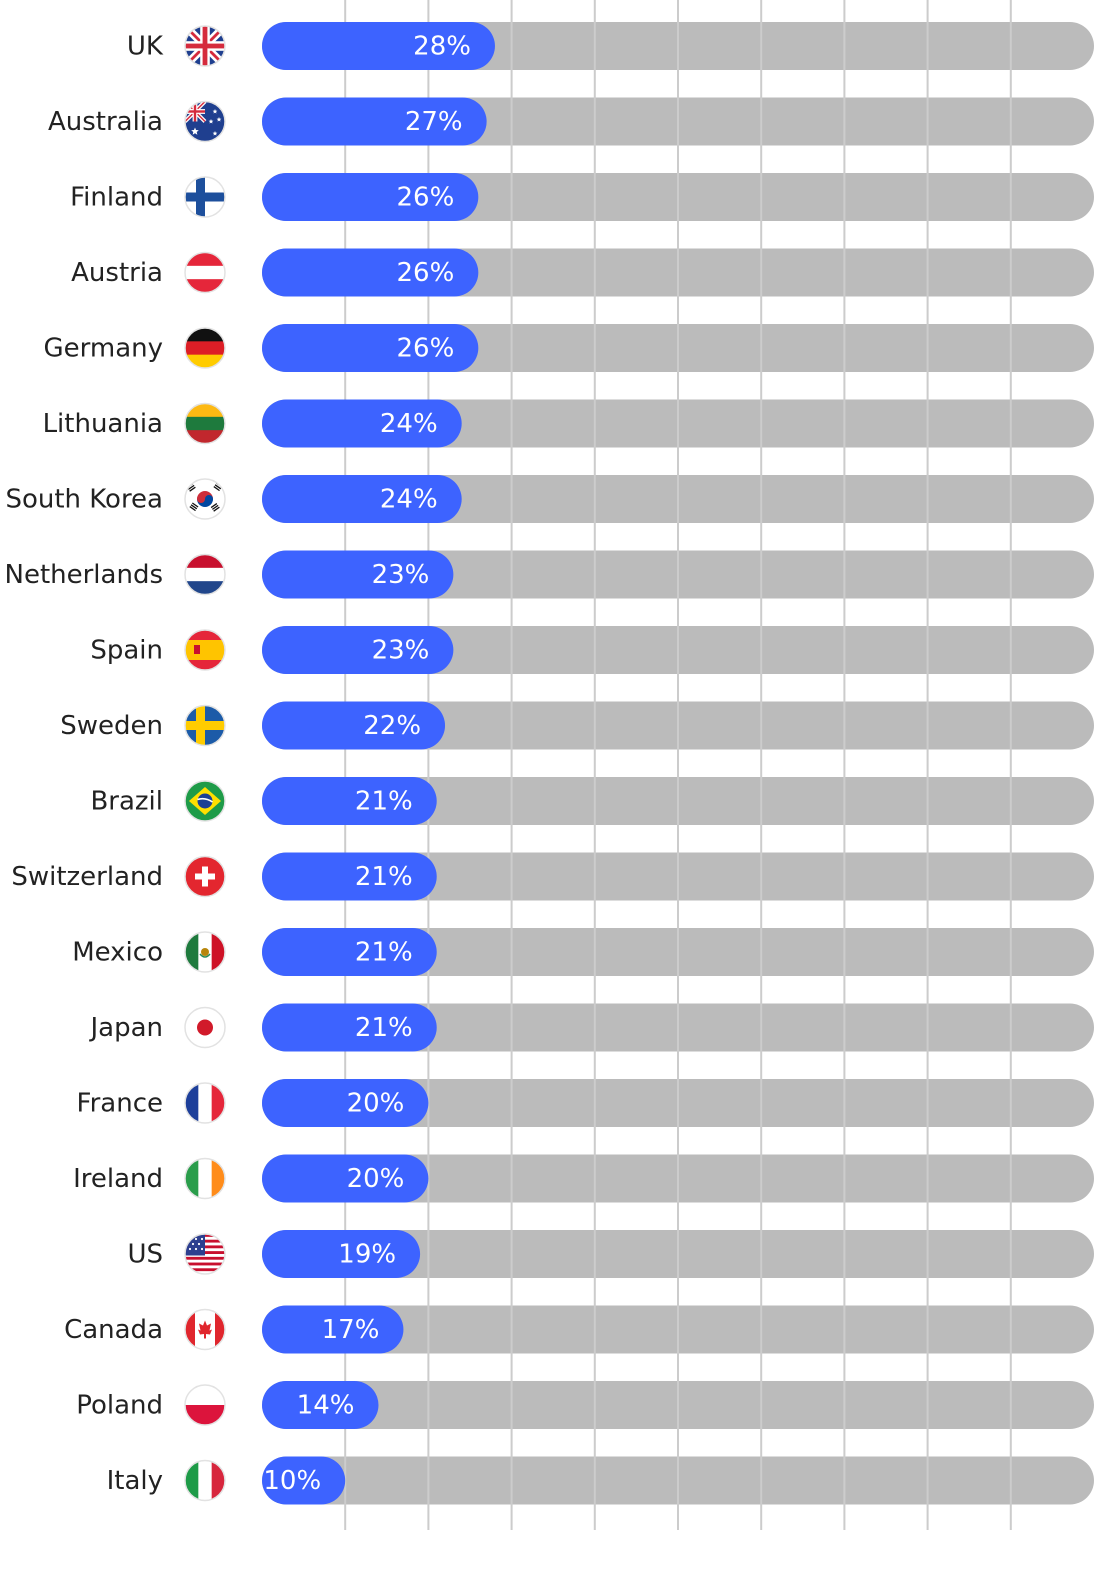  I want to click on category-label: Japan, so click(125, 1028).